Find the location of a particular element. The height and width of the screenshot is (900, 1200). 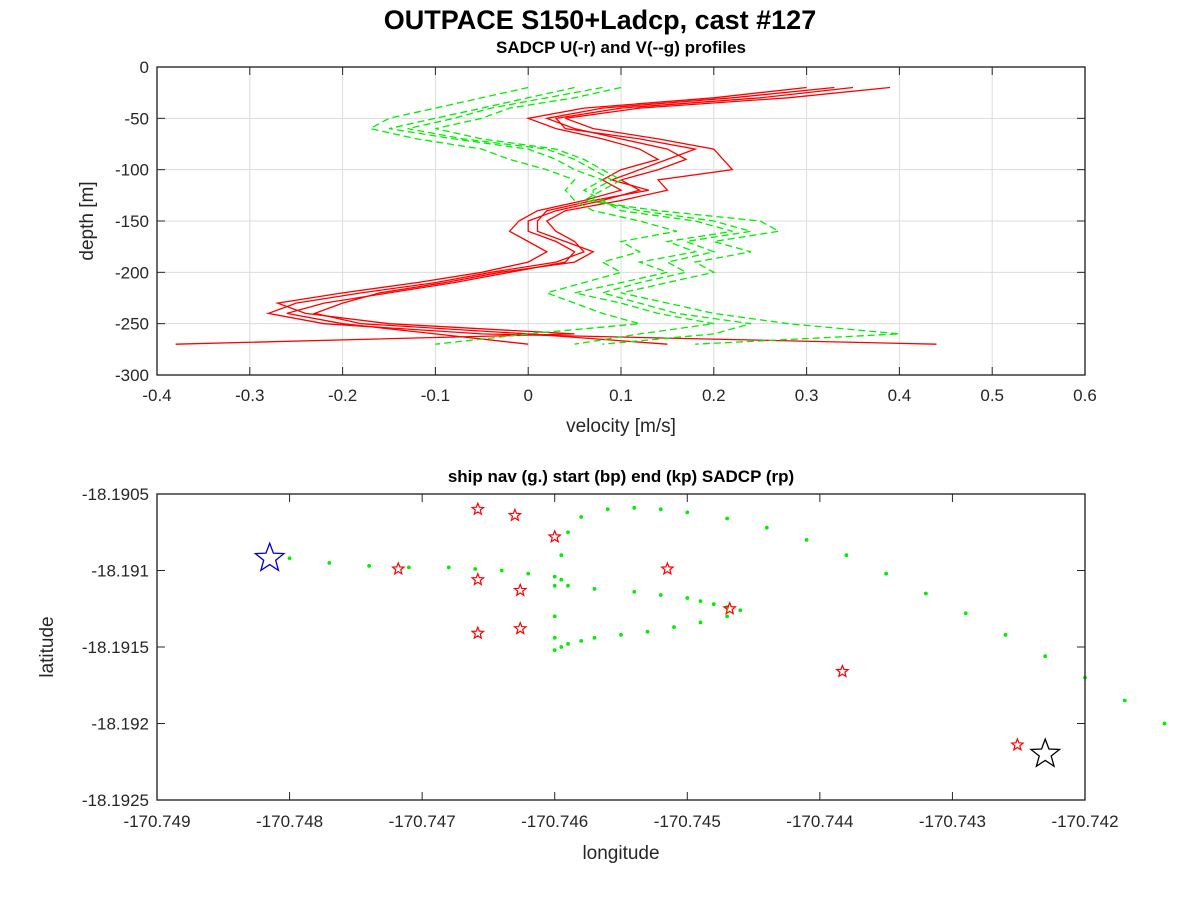

profile-y-tick-label: -250 is located at coordinates (132, 324).